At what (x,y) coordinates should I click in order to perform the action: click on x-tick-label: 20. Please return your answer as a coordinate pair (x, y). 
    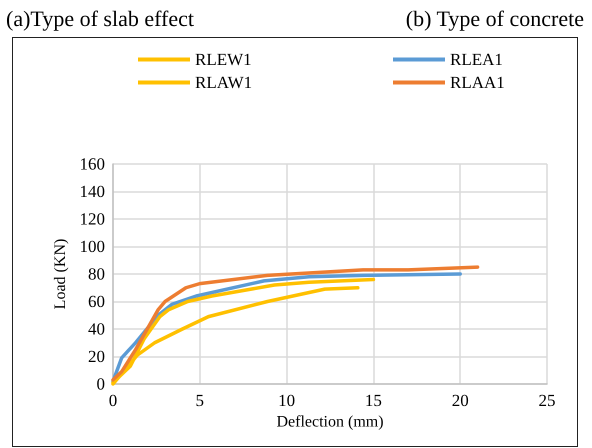
    Looking at the image, I should click on (460, 400).